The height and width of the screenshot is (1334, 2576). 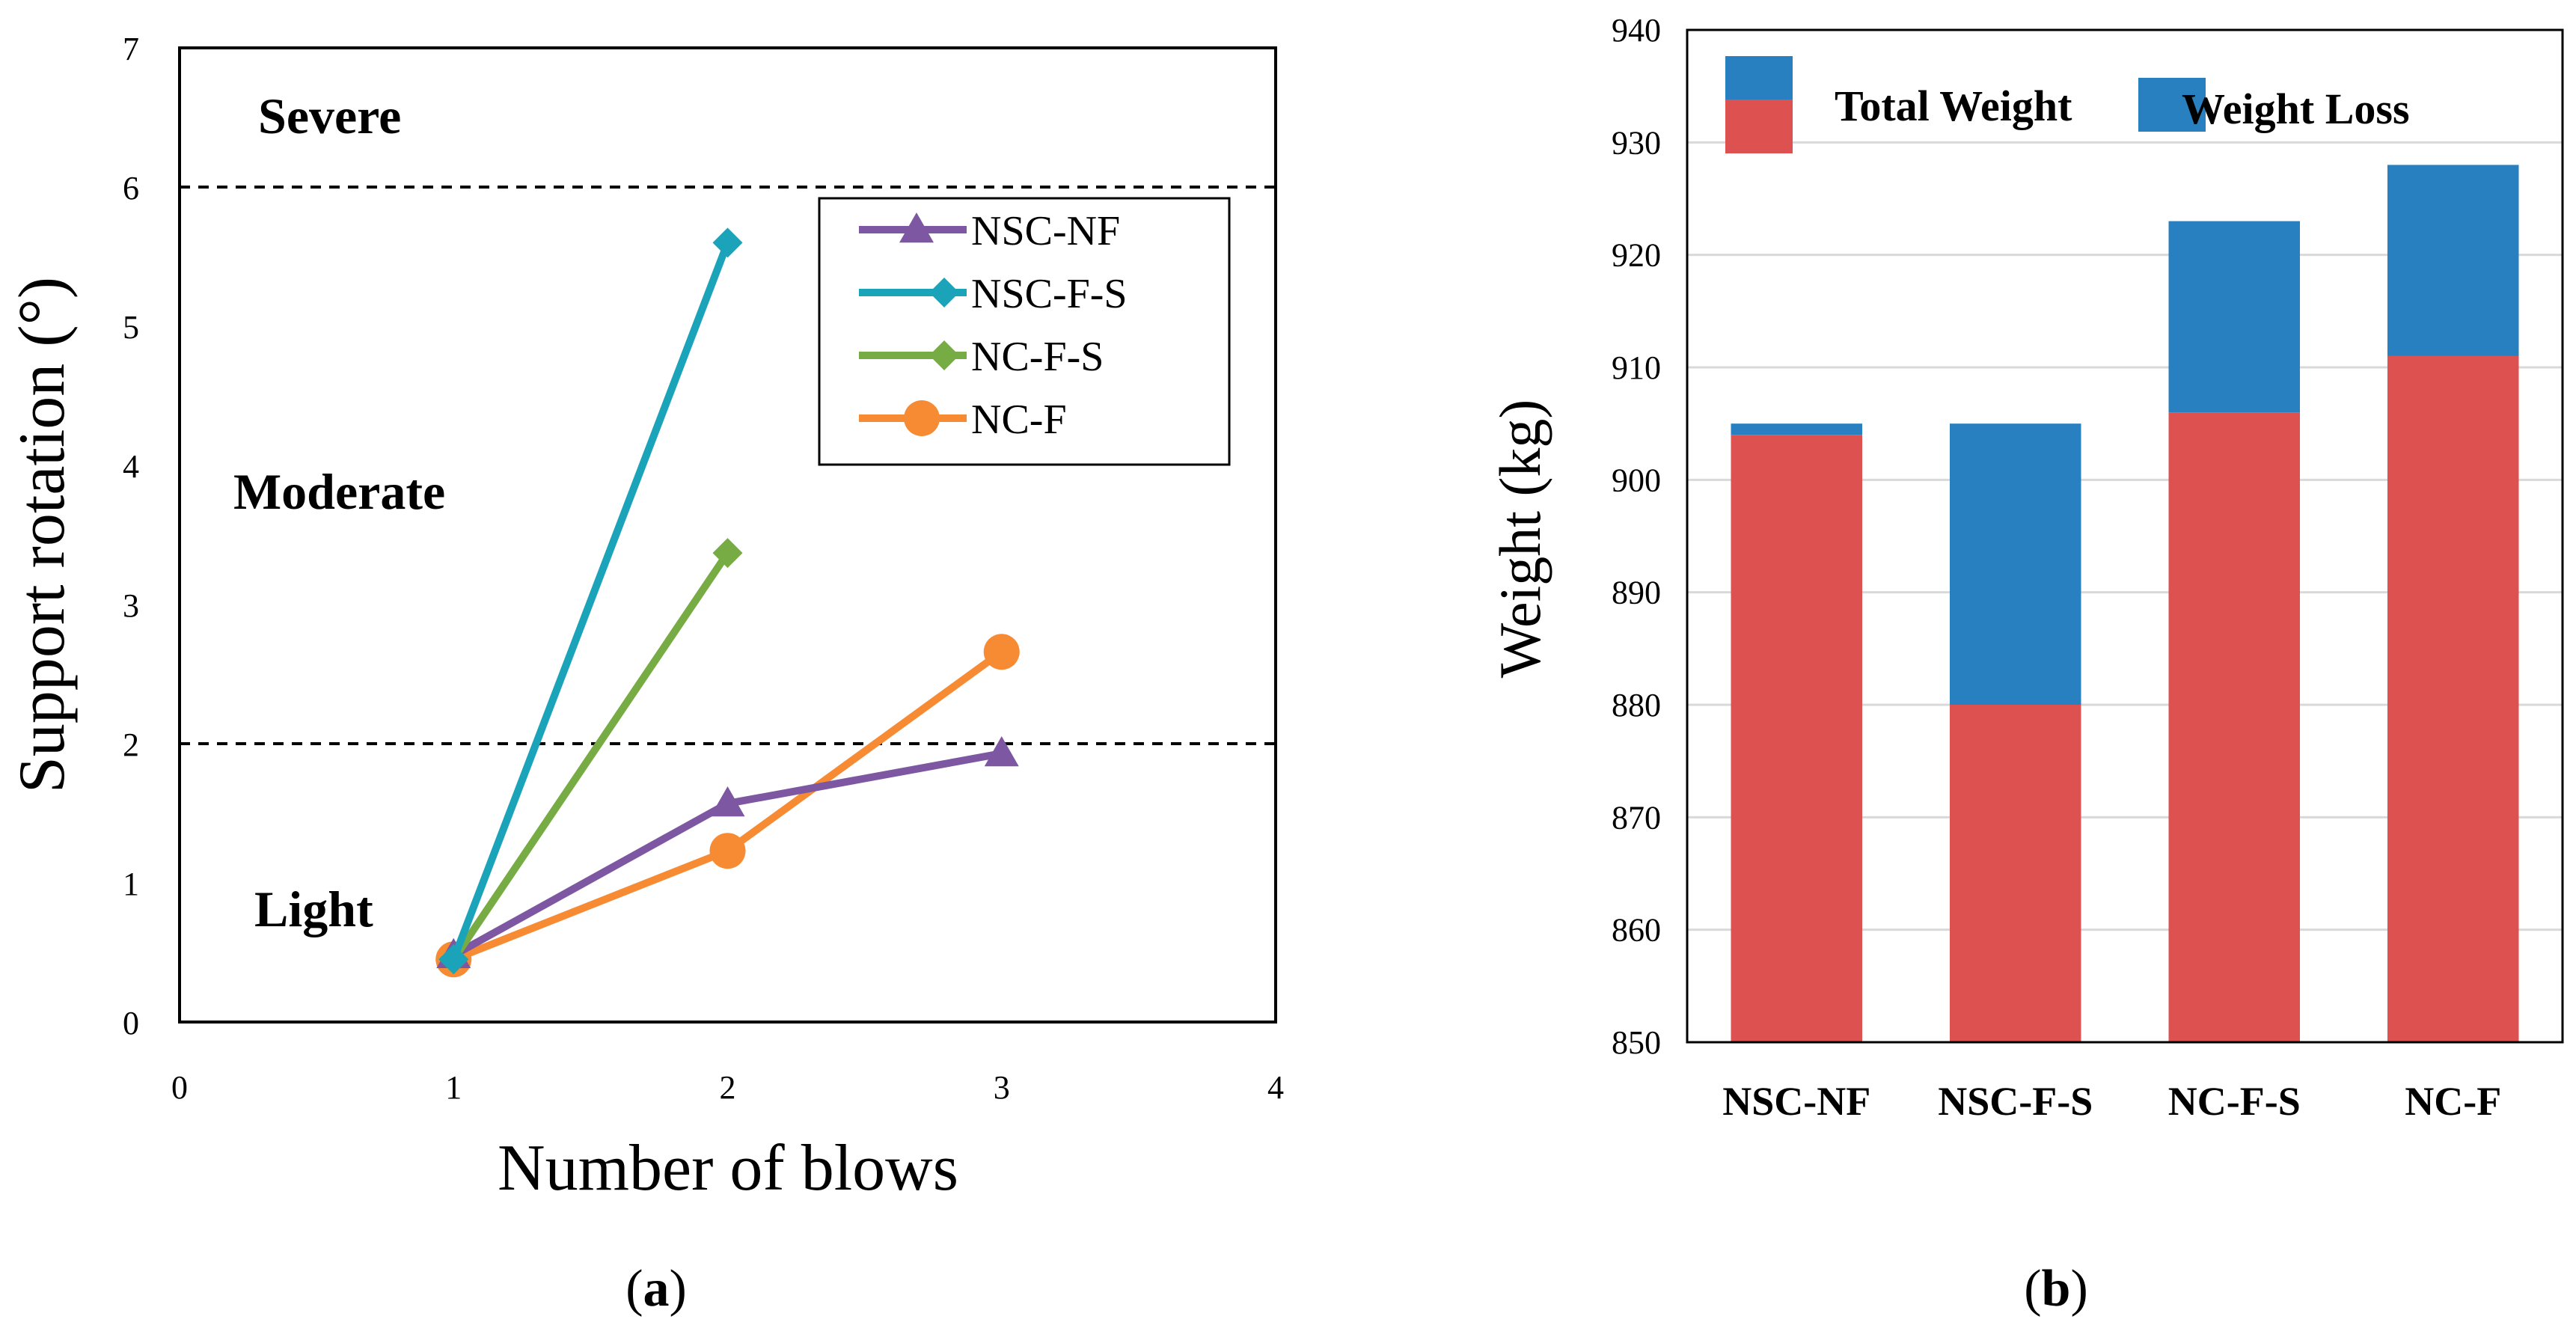 I want to click on zone-label-moderate: Moderate, so click(x=339, y=492).